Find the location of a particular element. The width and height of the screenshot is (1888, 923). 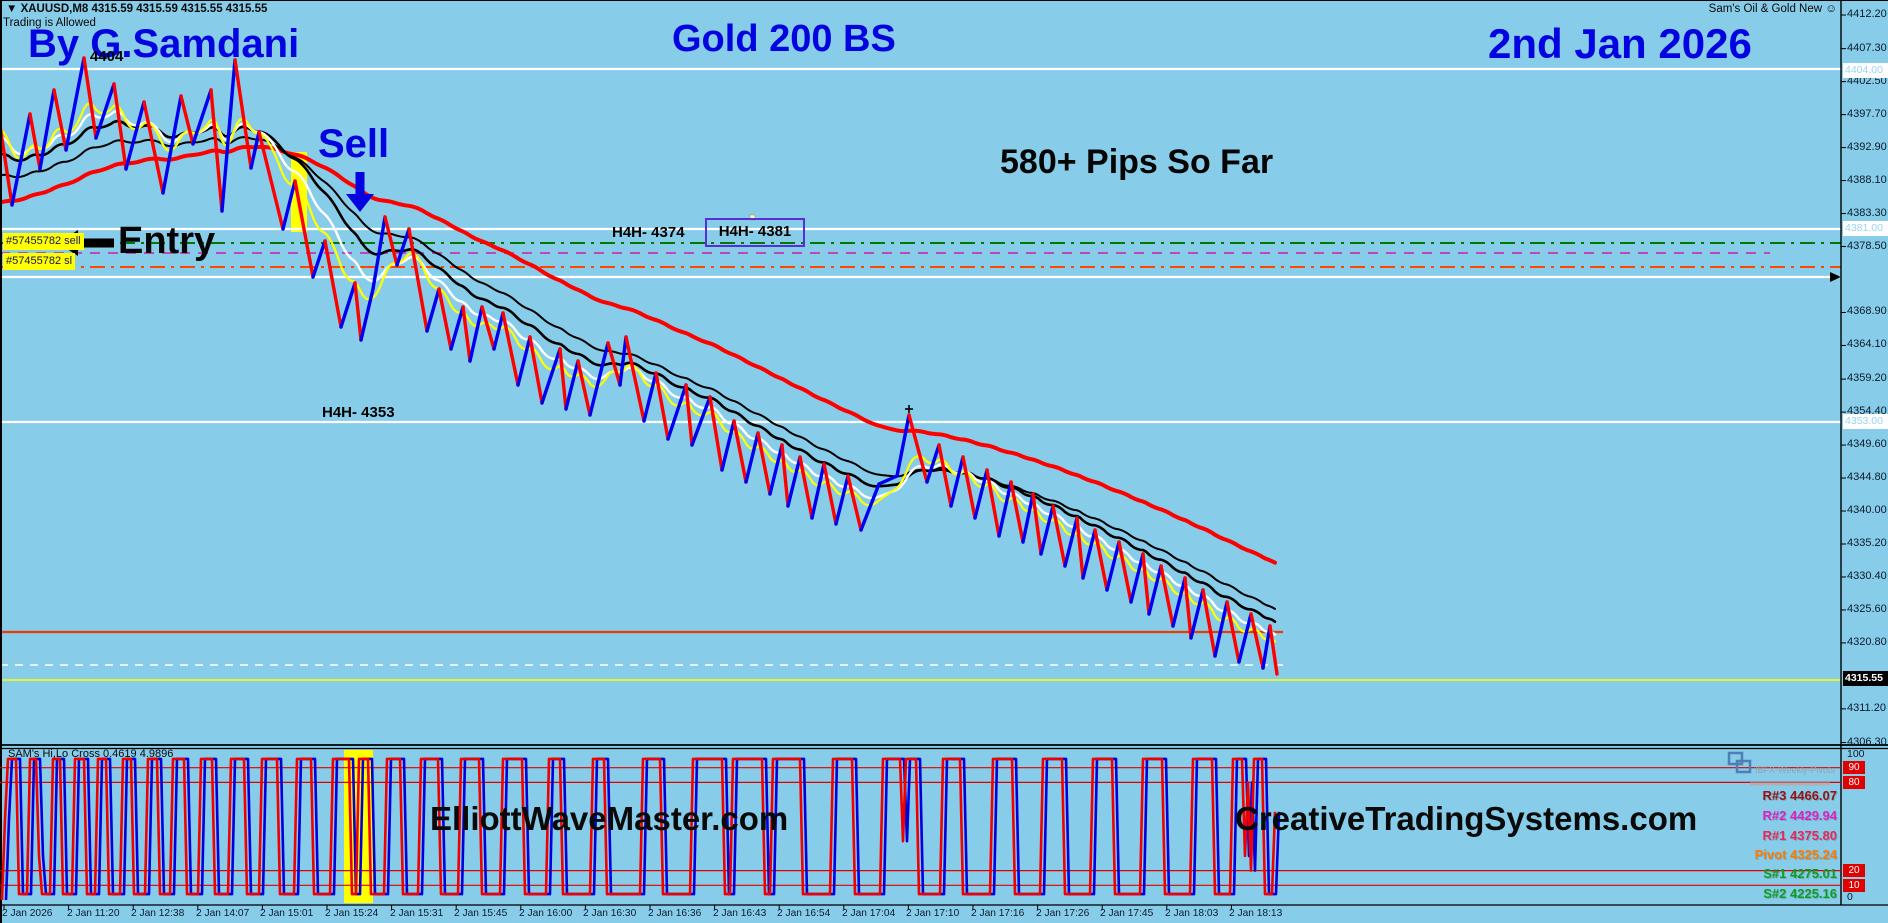

time-axis-label: 2 Jan 12:38 is located at coordinates (158, 913).